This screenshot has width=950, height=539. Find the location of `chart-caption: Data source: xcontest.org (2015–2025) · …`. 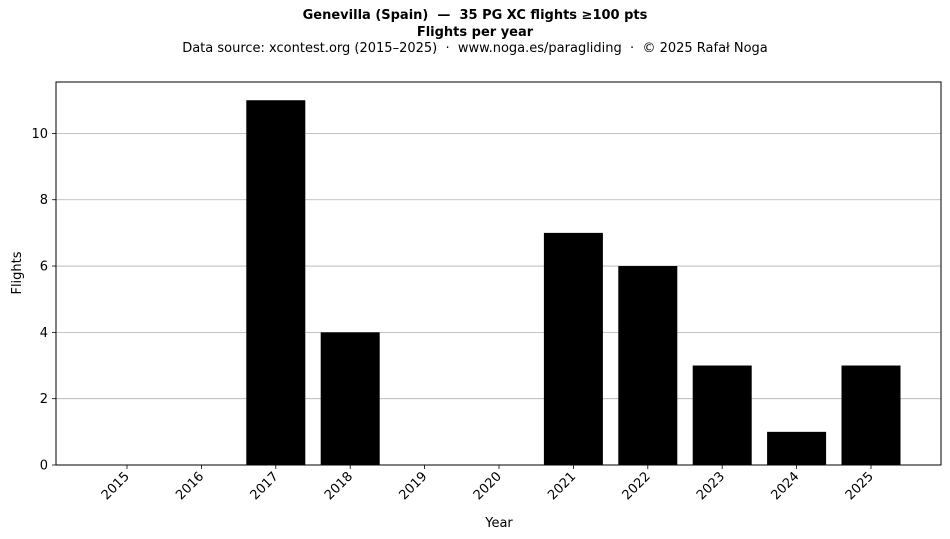

chart-caption: Data source: xcontest.org (2015–2025) · … is located at coordinates (475, 48).